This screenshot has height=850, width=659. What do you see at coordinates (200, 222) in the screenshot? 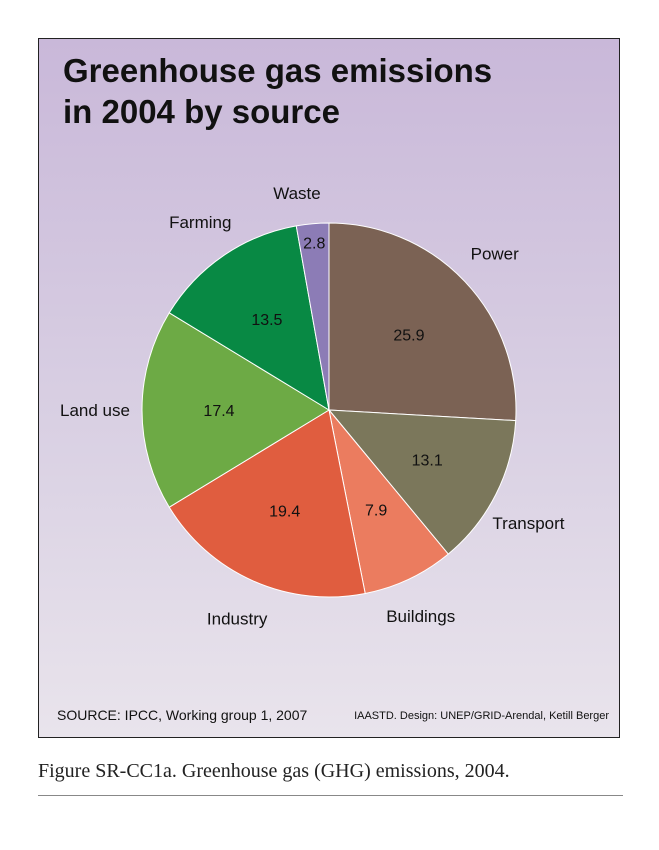
I see `category-label-farming: Farming` at bounding box center [200, 222].